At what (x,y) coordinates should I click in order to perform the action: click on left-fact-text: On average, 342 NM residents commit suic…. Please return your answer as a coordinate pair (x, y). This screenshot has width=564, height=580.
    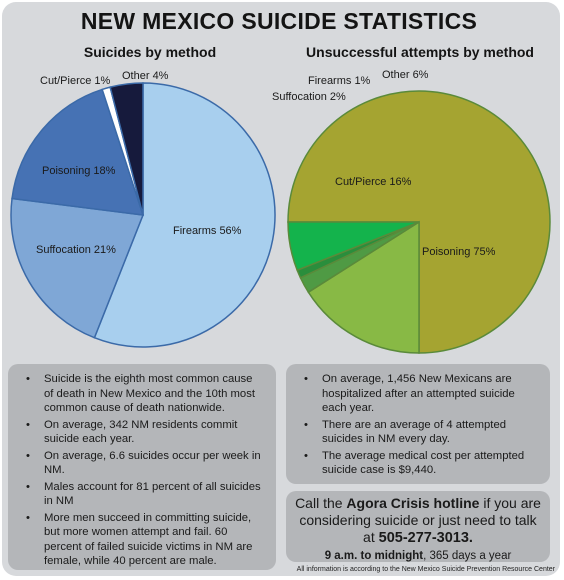
    Looking at the image, I should click on (141, 432).